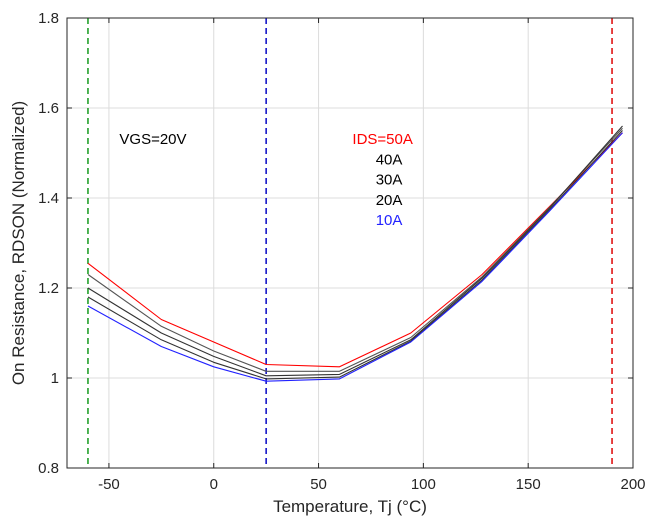  What do you see at coordinates (423, 484) in the screenshot?
I see `x-tick-label: 100` at bounding box center [423, 484].